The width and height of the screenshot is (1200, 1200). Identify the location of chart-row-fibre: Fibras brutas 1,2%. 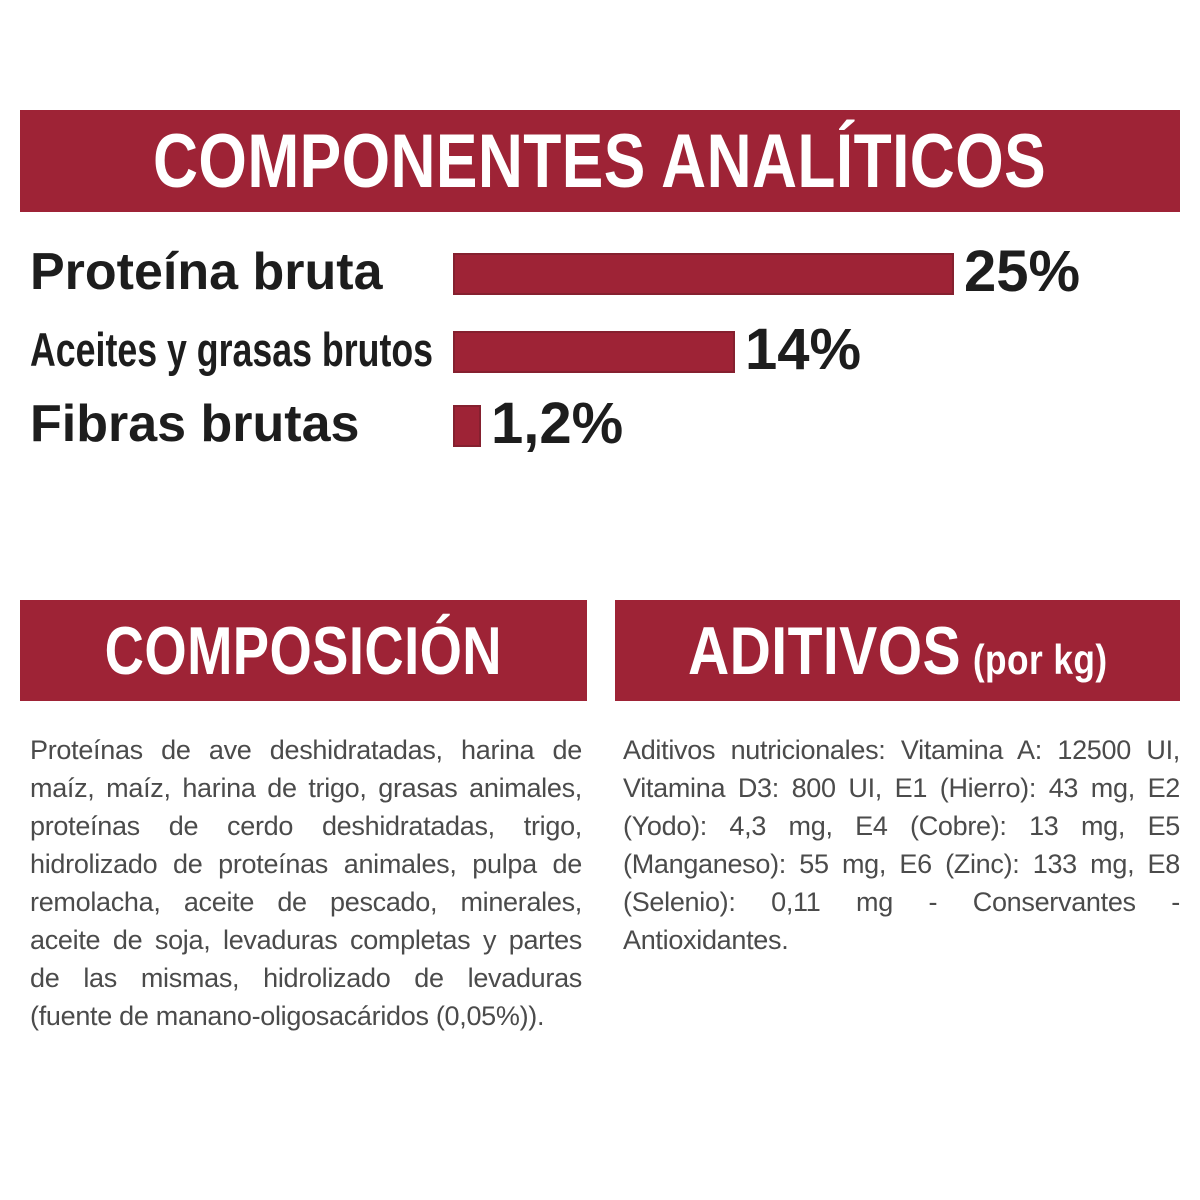
(600, 424).